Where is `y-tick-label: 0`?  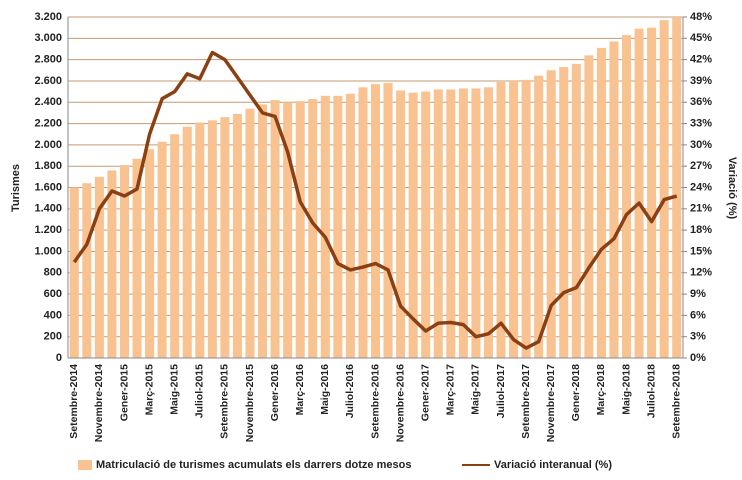
y-tick-label: 0 is located at coordinates (59, 358).